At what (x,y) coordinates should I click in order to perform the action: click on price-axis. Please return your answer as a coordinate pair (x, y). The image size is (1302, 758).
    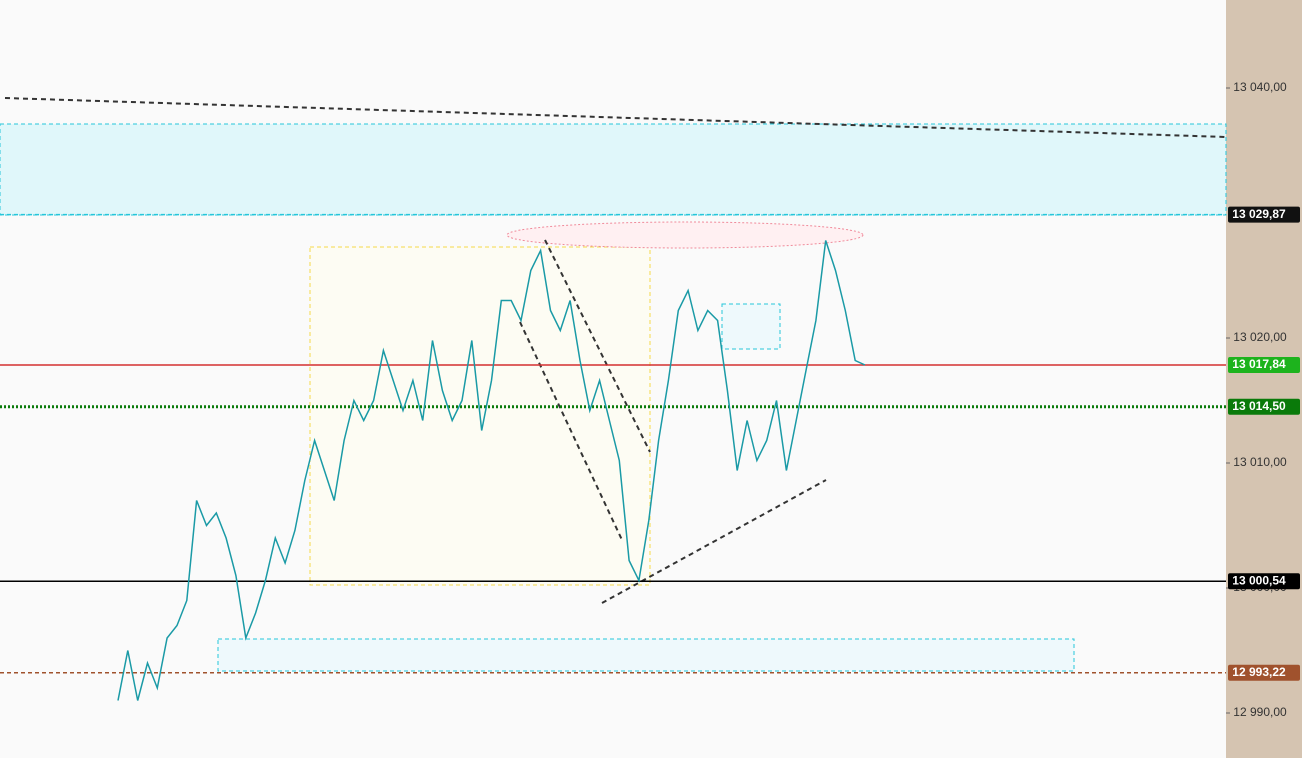
    Looking at the image, I should click on (1264, 379).